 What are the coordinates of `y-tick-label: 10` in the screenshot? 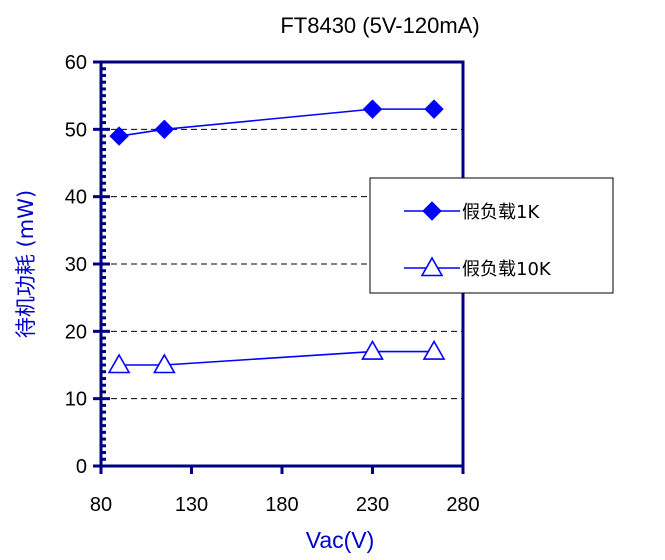 It's located at (76, 400).